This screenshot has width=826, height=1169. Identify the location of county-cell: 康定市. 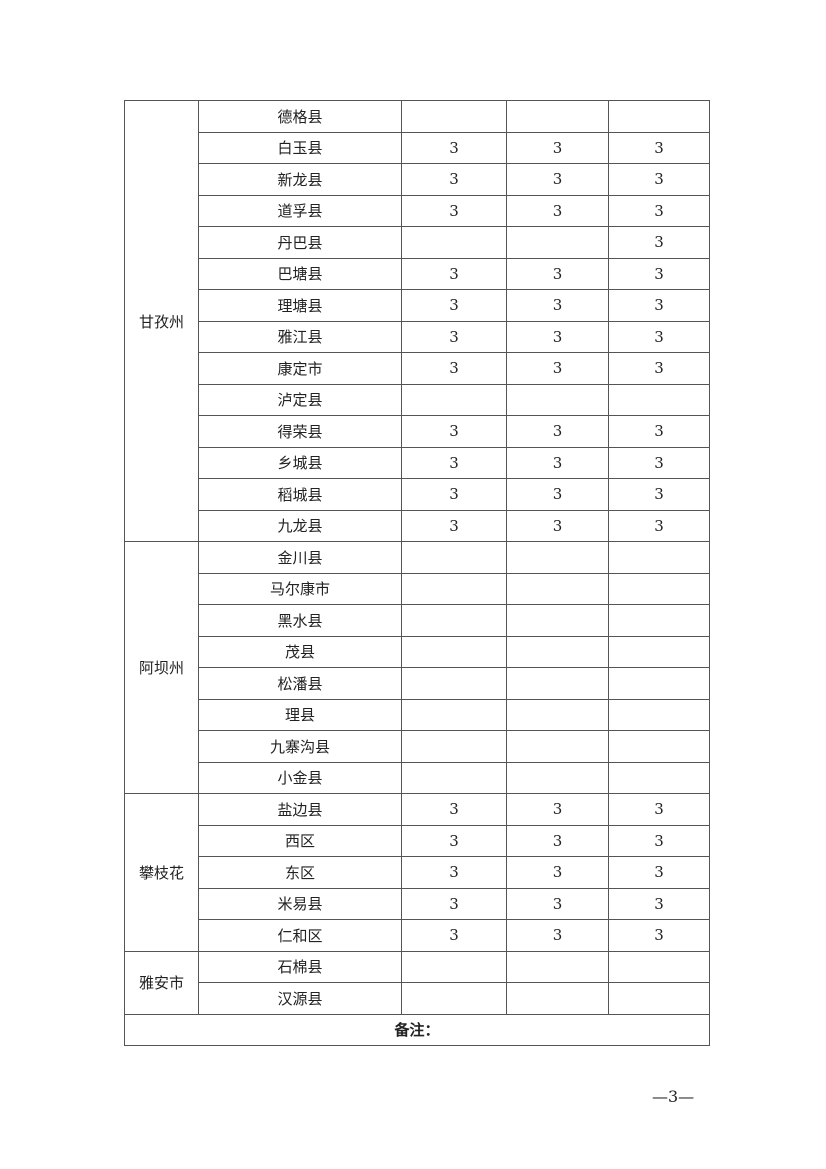
(300, 368).